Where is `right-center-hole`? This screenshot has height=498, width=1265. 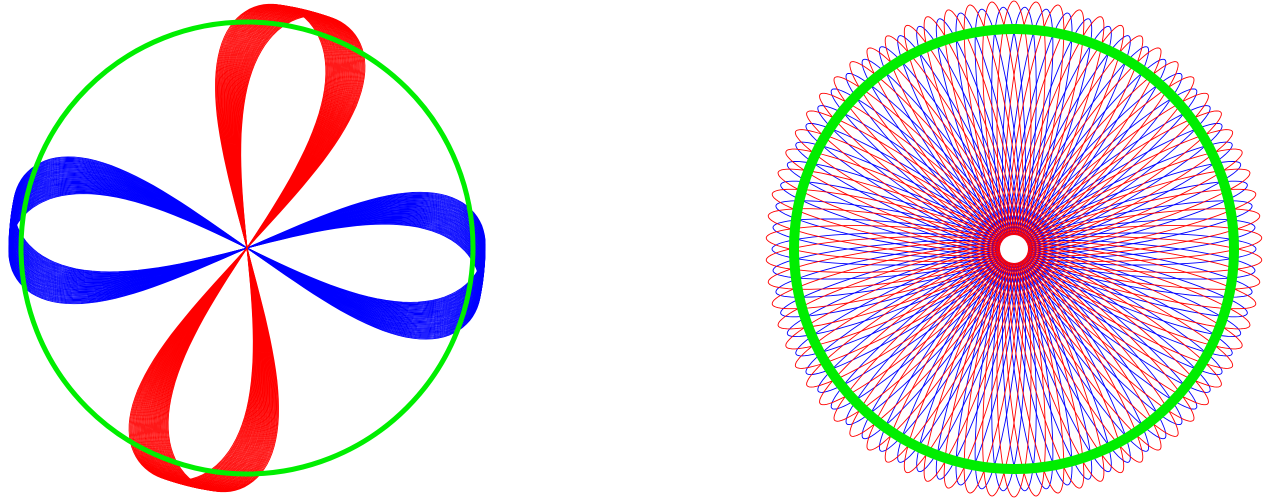
right-center-hole is located at coordinates (1014, 249).